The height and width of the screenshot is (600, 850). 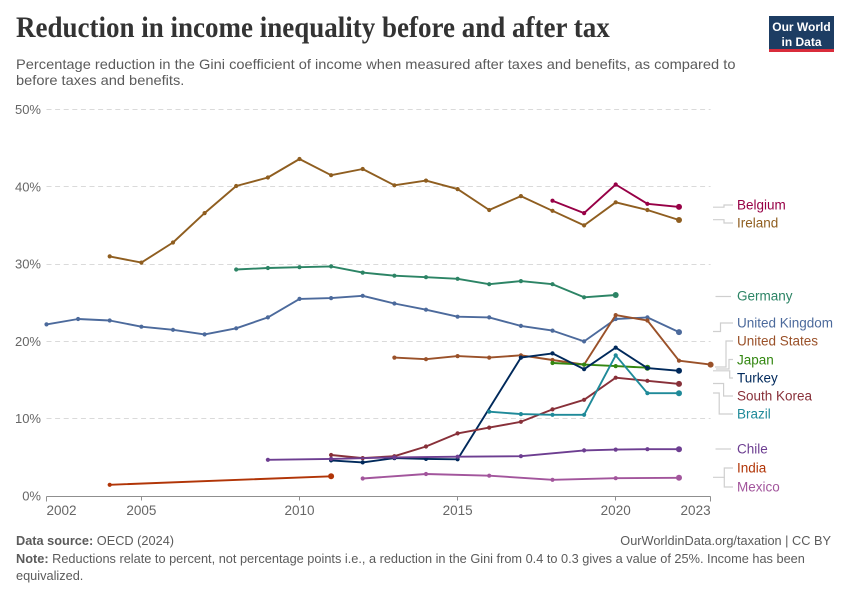 What do you see at coordinates (458, 510) in the screenshot?
I see `svg-text: 2015` at bounding box center [458, 510].